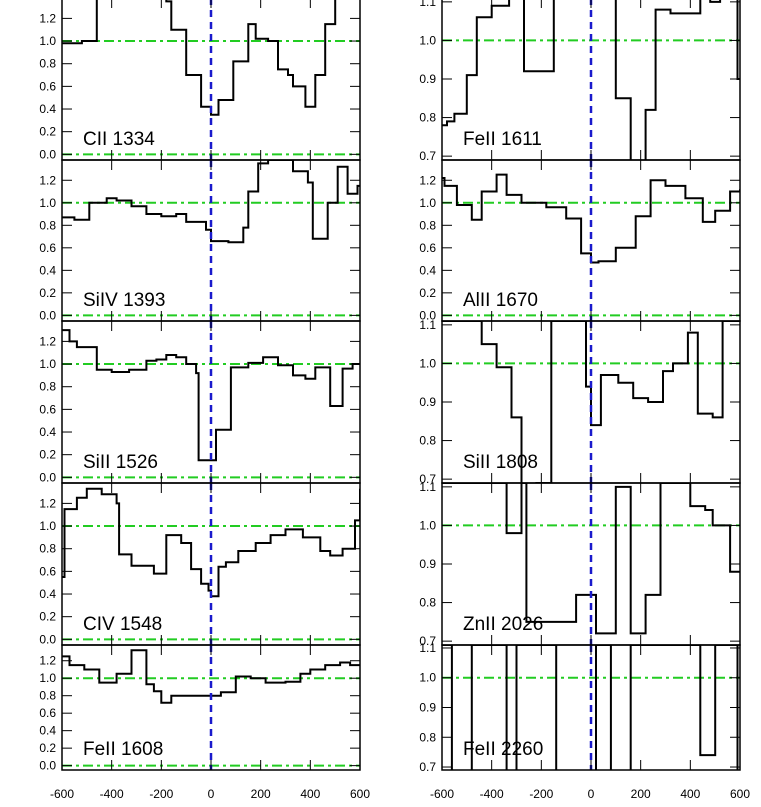  I want to click on panel-label: SiII 1526, so click(120, 462).